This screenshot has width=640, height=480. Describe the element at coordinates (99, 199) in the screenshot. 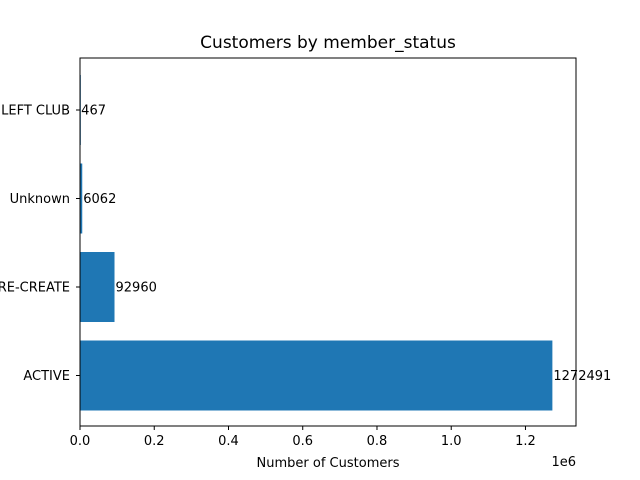

I see `data-label: 6062` at that location.